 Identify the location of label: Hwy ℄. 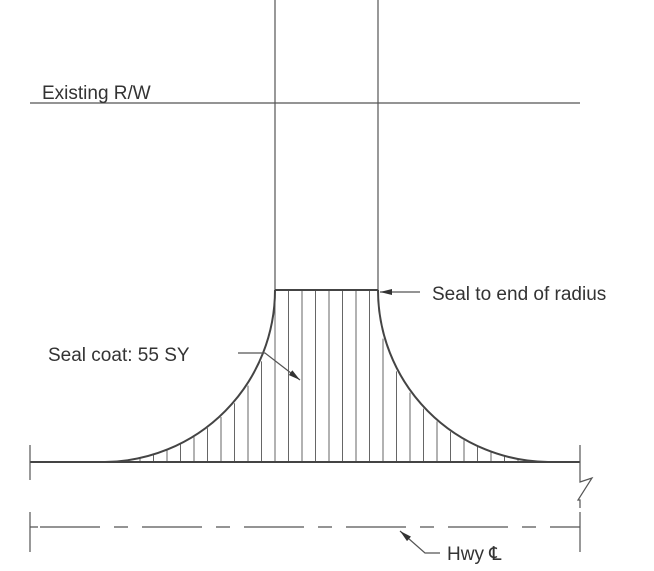
(474, 554).